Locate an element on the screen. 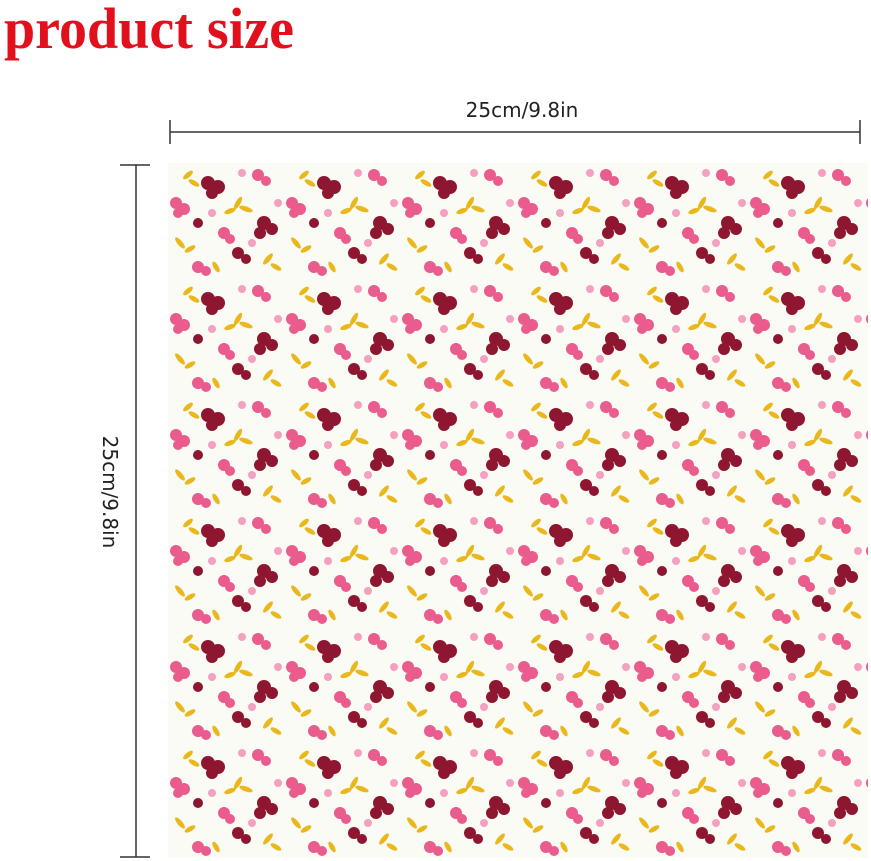 The width and height of the screenshot is (871, 861). title: product size is located at coordinates (149, 30).